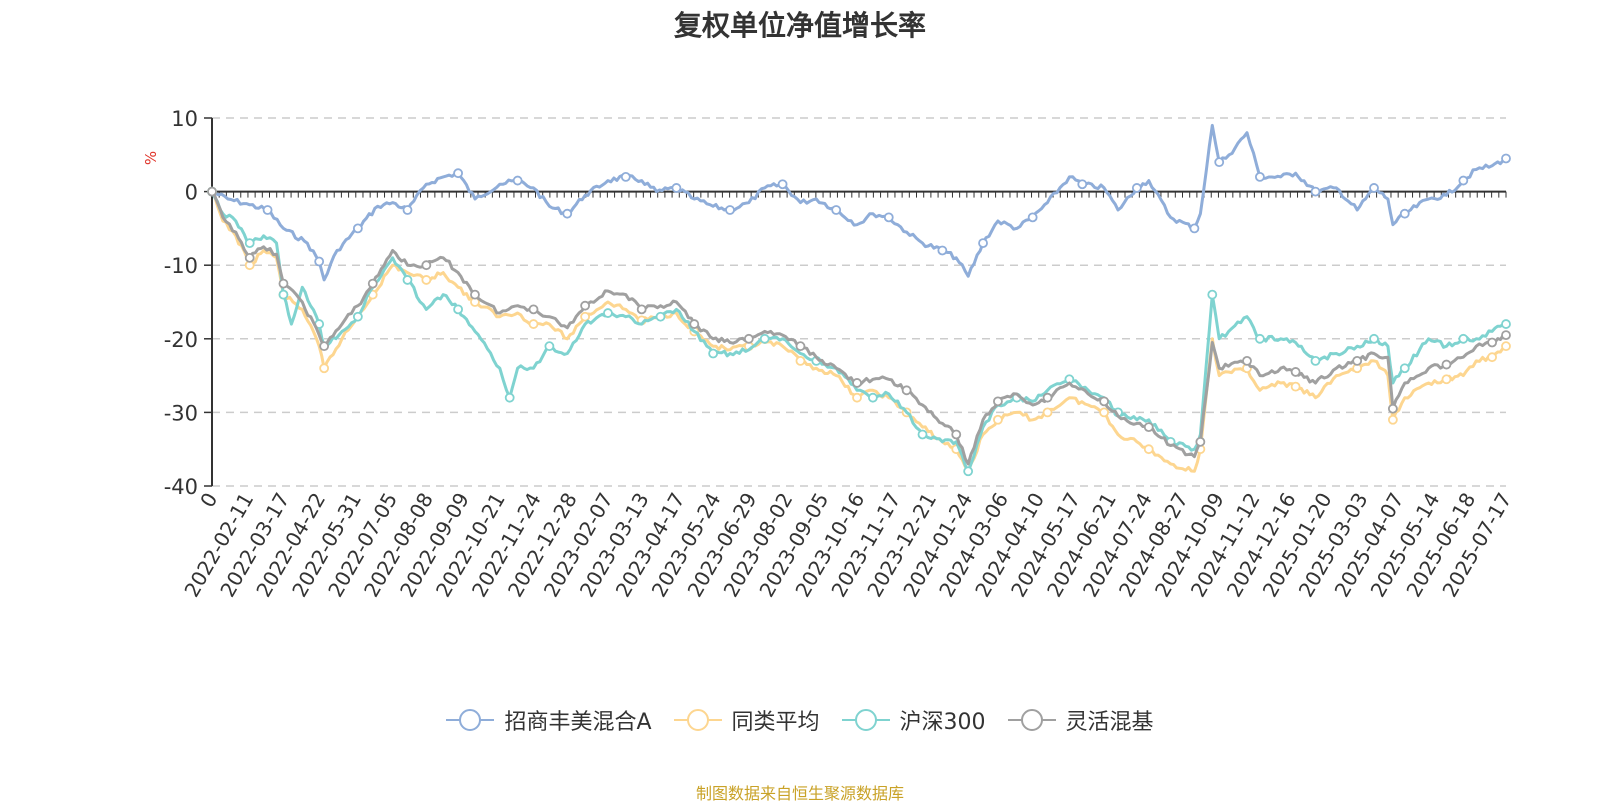  I want to click on legend-item: 灵活混基, so click(1080, 720).